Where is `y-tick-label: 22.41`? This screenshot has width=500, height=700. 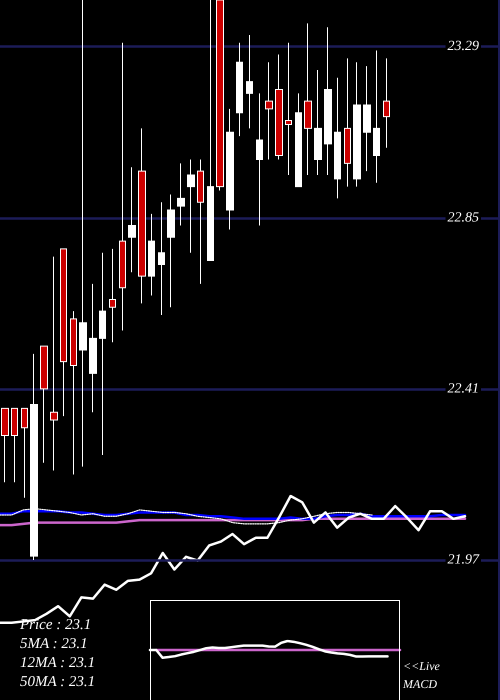
y-tick-label: 22.41 is located at coordinates (463, 388).